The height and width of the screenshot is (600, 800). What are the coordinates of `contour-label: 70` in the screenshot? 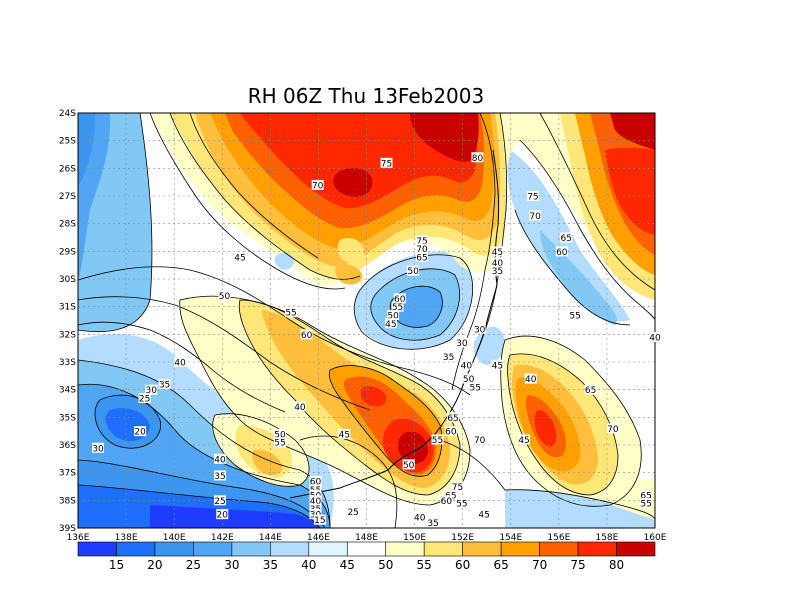 It's located at (317, 185).